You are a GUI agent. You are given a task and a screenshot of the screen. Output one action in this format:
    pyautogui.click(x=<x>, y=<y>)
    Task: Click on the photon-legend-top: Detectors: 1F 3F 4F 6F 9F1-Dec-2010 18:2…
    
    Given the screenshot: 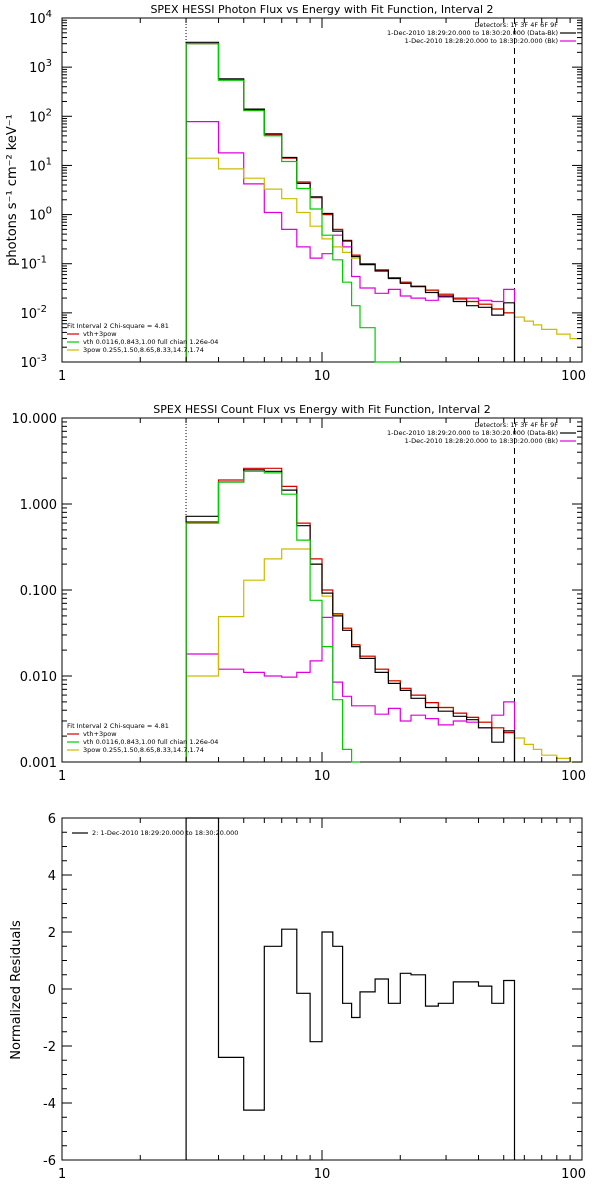 What is the action you would take?
    pyautogui.click(x=481, y=33)
    